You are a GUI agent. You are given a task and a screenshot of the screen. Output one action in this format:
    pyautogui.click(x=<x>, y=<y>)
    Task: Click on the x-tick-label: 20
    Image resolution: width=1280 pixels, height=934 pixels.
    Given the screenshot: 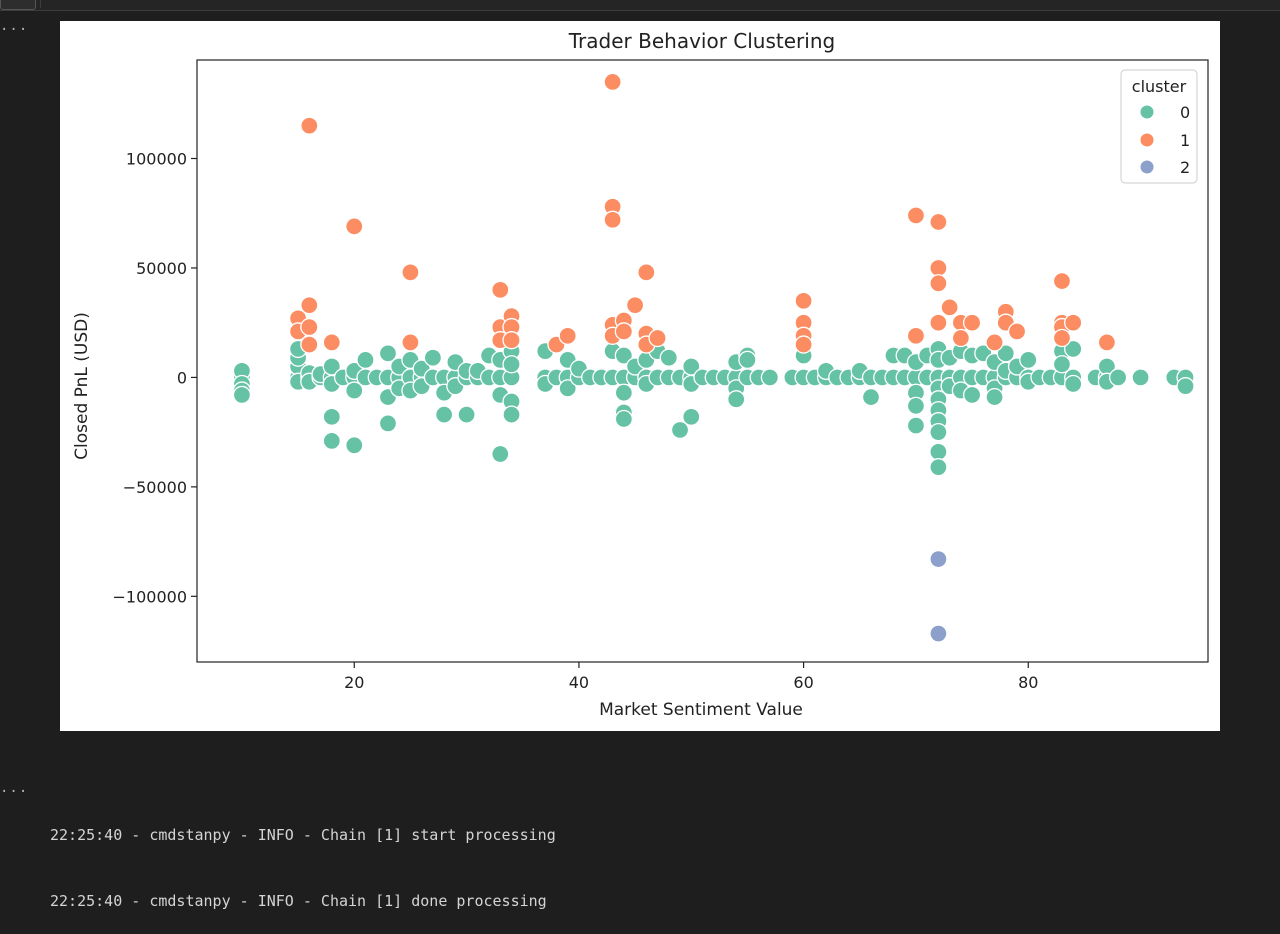 What is the action you would take?
    pyautogui.click(x=354, y=682)
    